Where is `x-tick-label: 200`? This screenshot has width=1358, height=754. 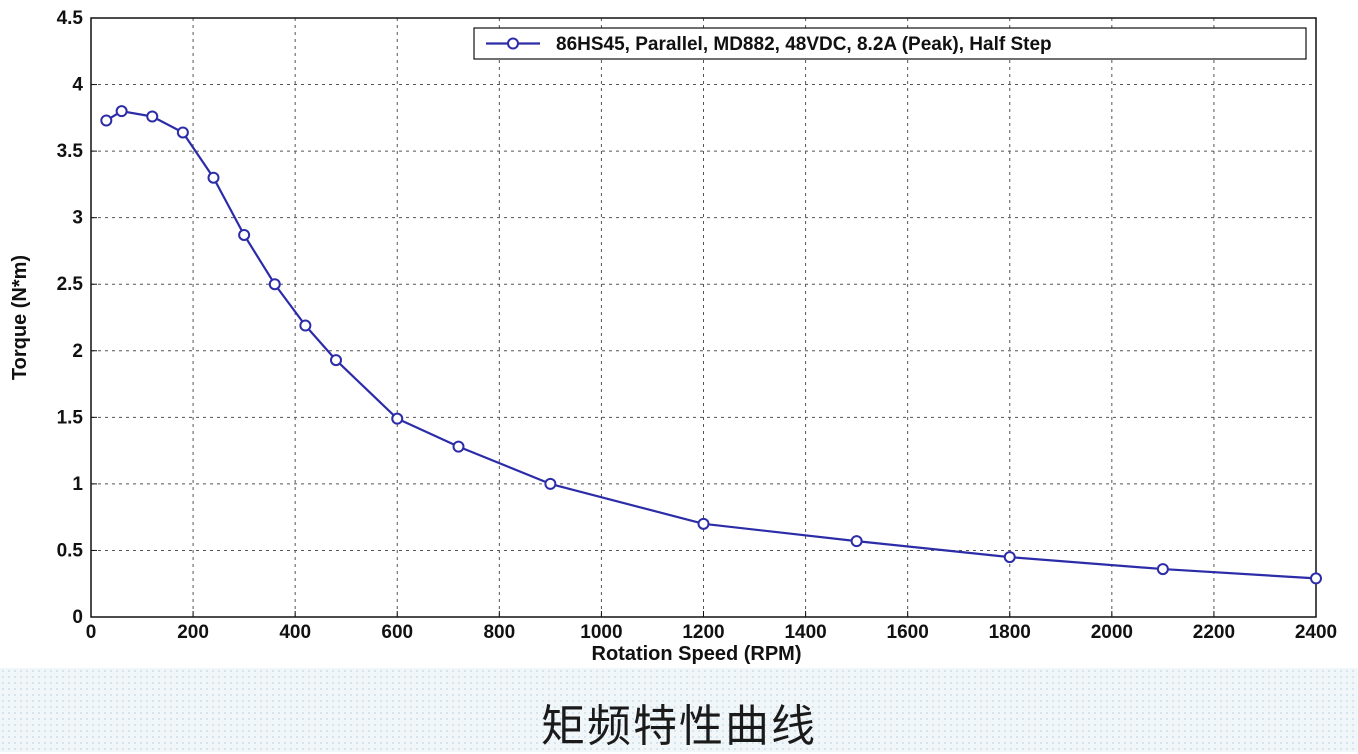 x-tick-label: 200 is located at coordinates (193, 632).